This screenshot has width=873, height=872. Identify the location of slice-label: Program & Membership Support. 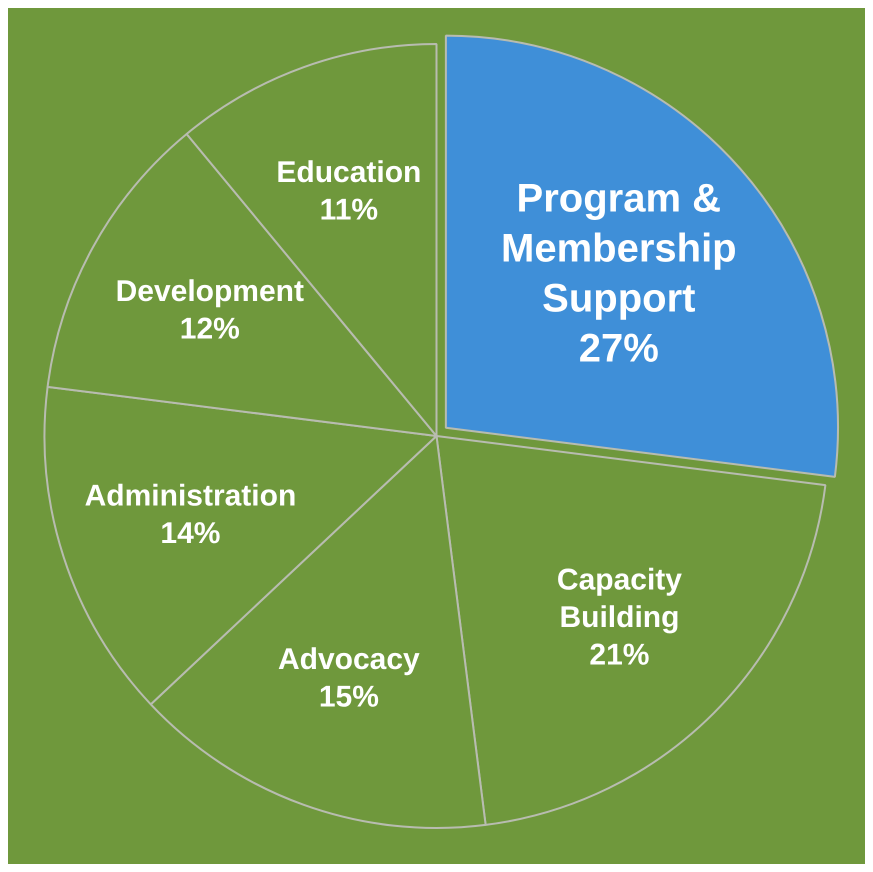
(619, 248).